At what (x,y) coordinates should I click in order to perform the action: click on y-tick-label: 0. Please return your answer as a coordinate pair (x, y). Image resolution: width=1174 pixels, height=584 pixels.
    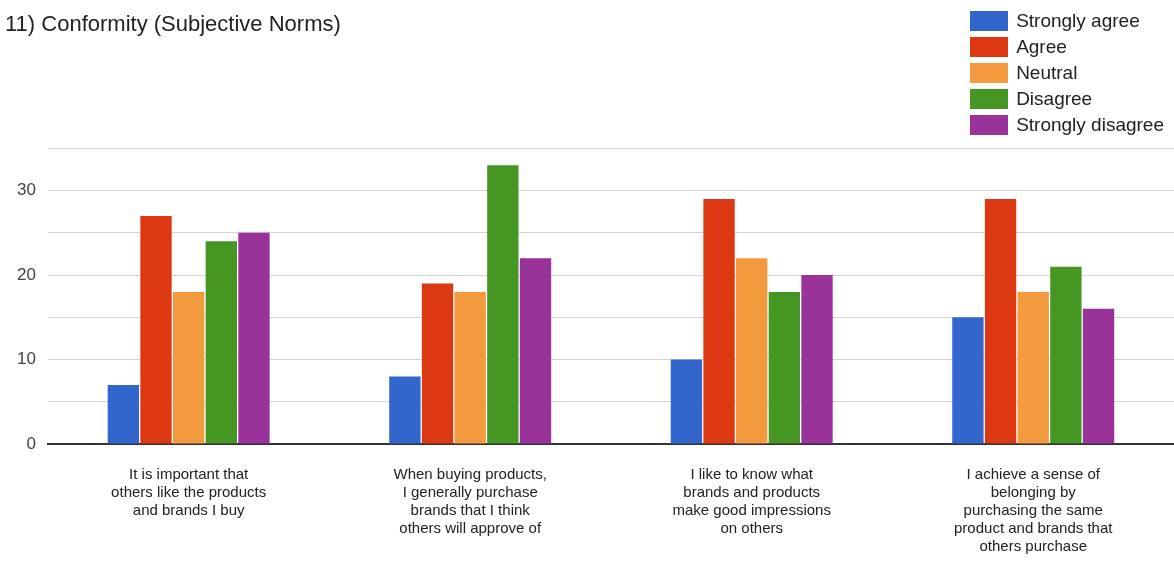
    Looking at the image, I should click on (31, 443).